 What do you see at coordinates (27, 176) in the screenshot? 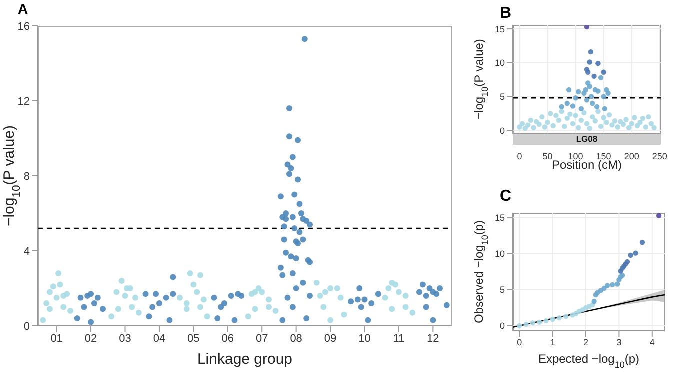
I see `y-tick-label: 8` at bounding box center [27, 176].